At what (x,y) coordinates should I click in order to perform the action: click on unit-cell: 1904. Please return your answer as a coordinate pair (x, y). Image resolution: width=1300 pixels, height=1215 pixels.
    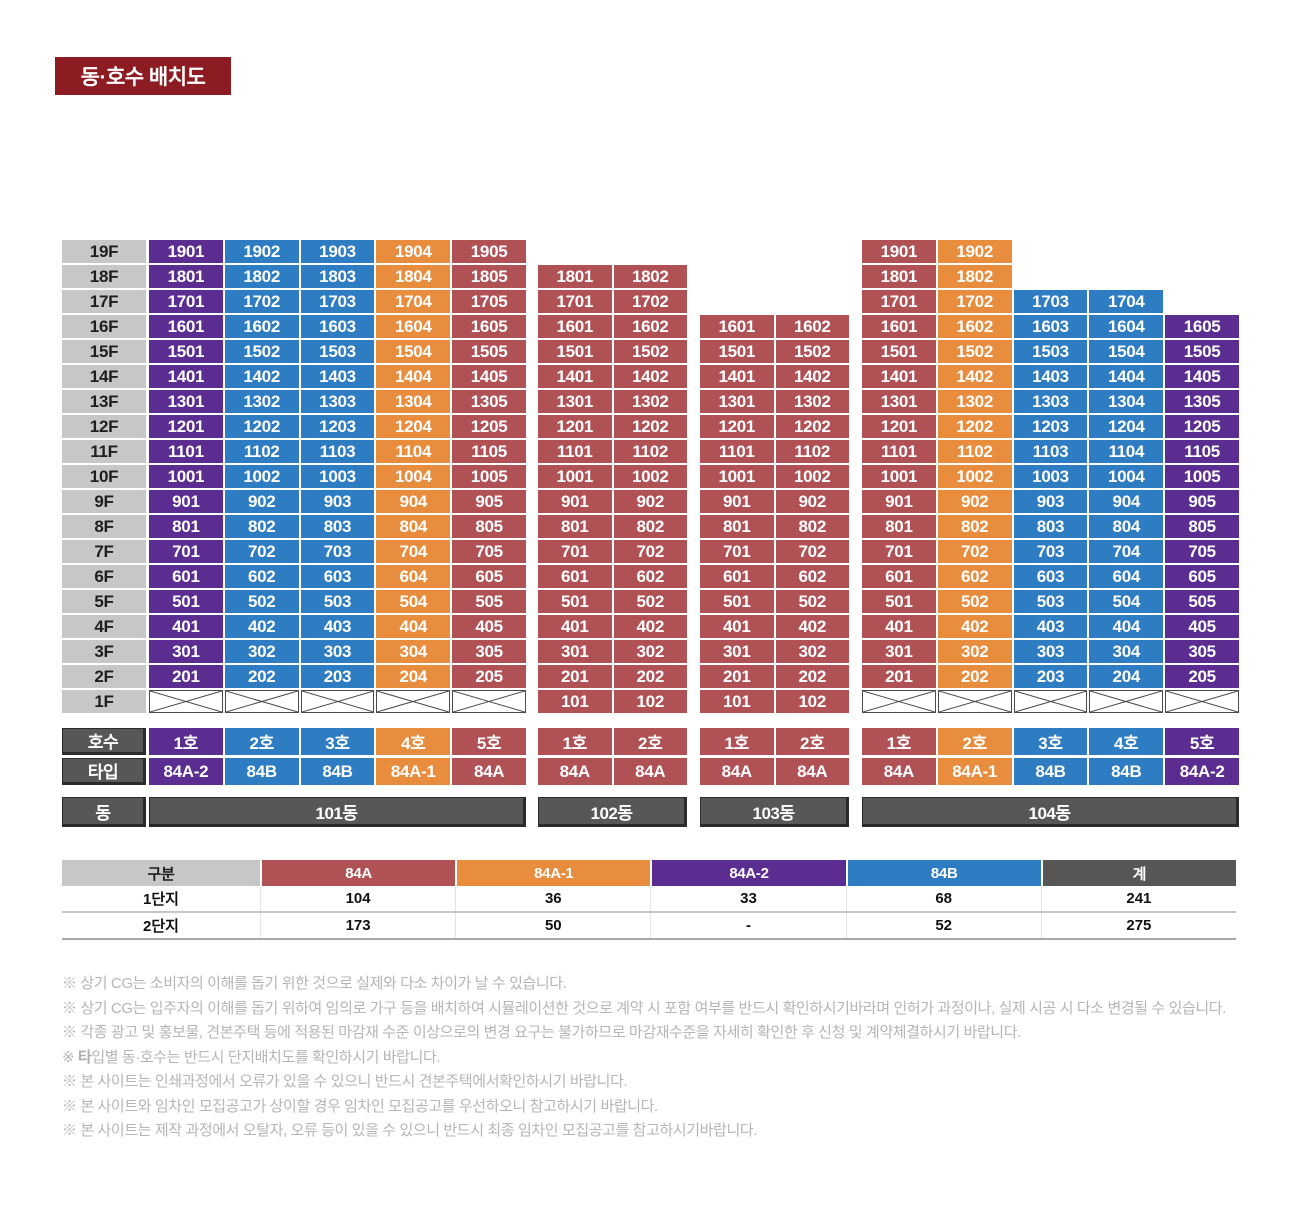
    Looking at the image, I should click on (413, 251).